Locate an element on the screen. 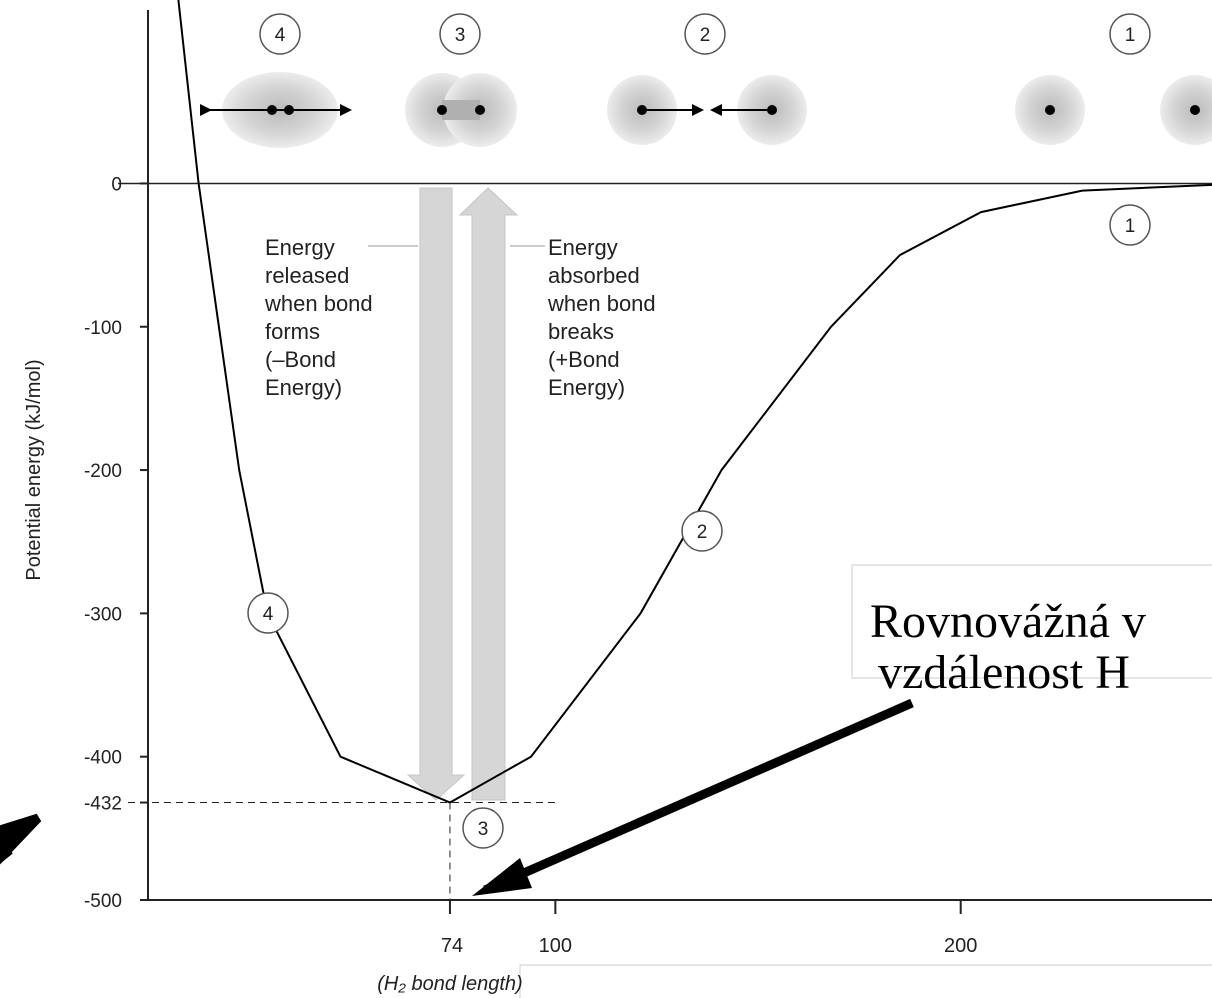 The width and height of the screenshot is (1212, 998). curve-marker: 2 is located at coordinates (702, 532).